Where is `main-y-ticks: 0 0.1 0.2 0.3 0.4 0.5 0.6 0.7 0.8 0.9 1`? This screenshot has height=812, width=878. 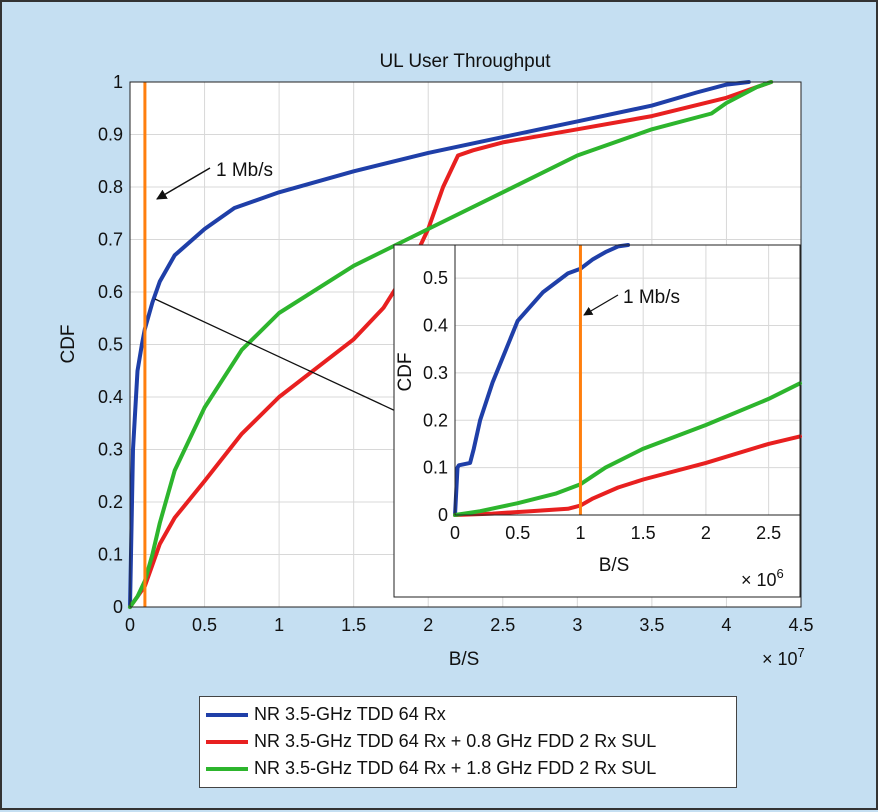 main-y-ticks: 0 0.1 0.2 0.3 0.4 0.5 0.6 0.7 0.8 0.9 1 is located at coordinates (110, 344).